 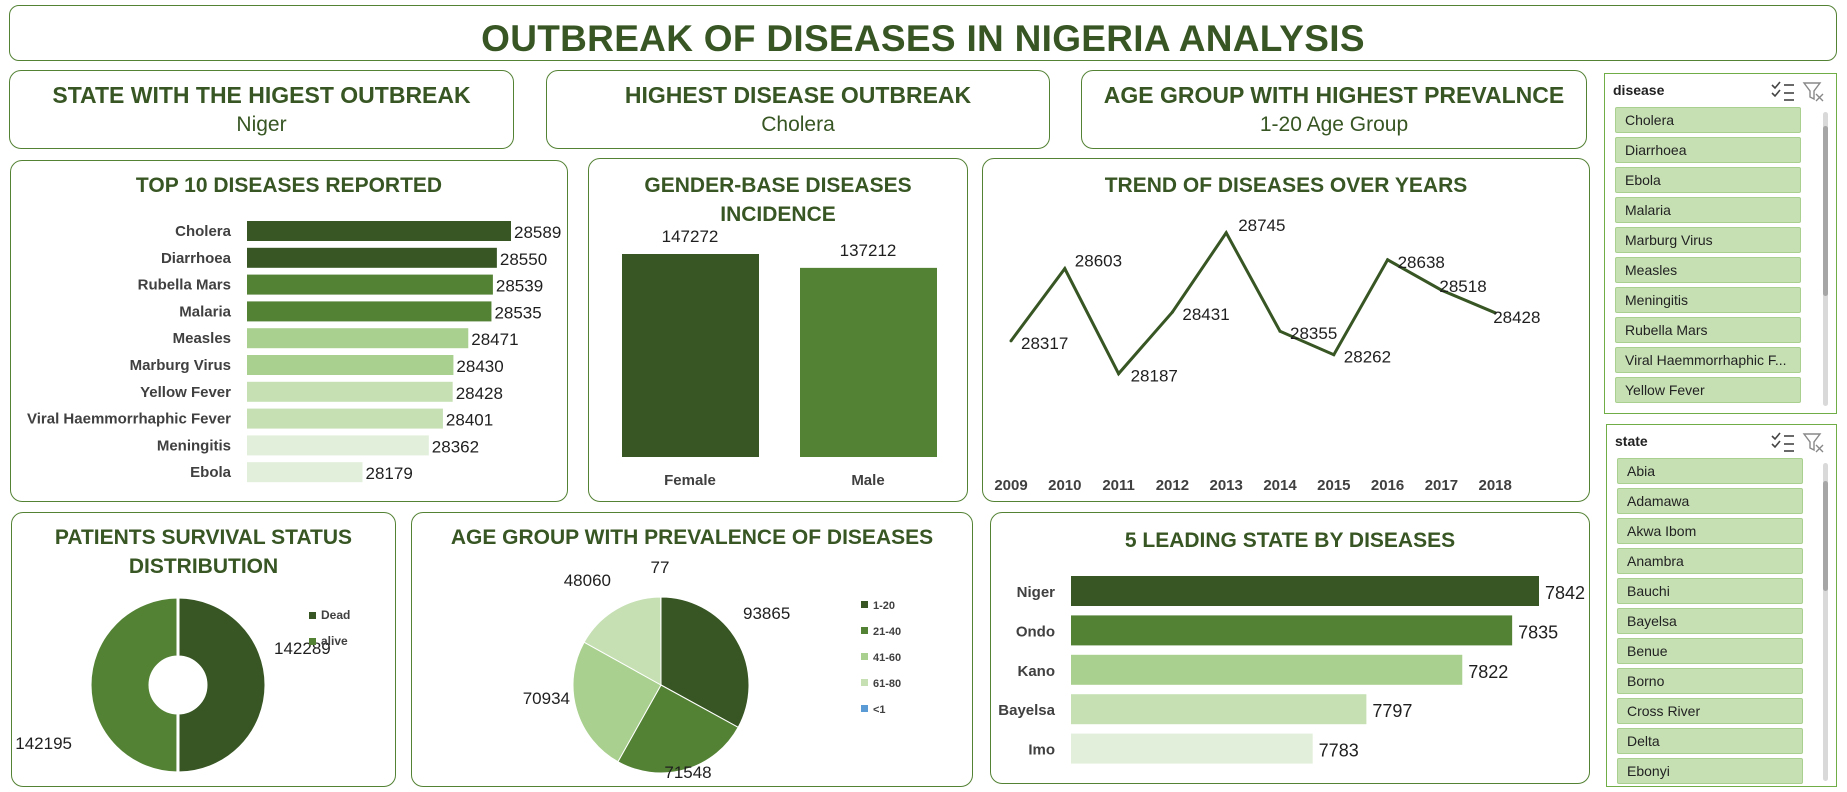 What do you see at coordinates (1708, 240) in the screenshot?
I see `disease-slicer-item: Marburg Virus` at bounding box center [1708, 240].